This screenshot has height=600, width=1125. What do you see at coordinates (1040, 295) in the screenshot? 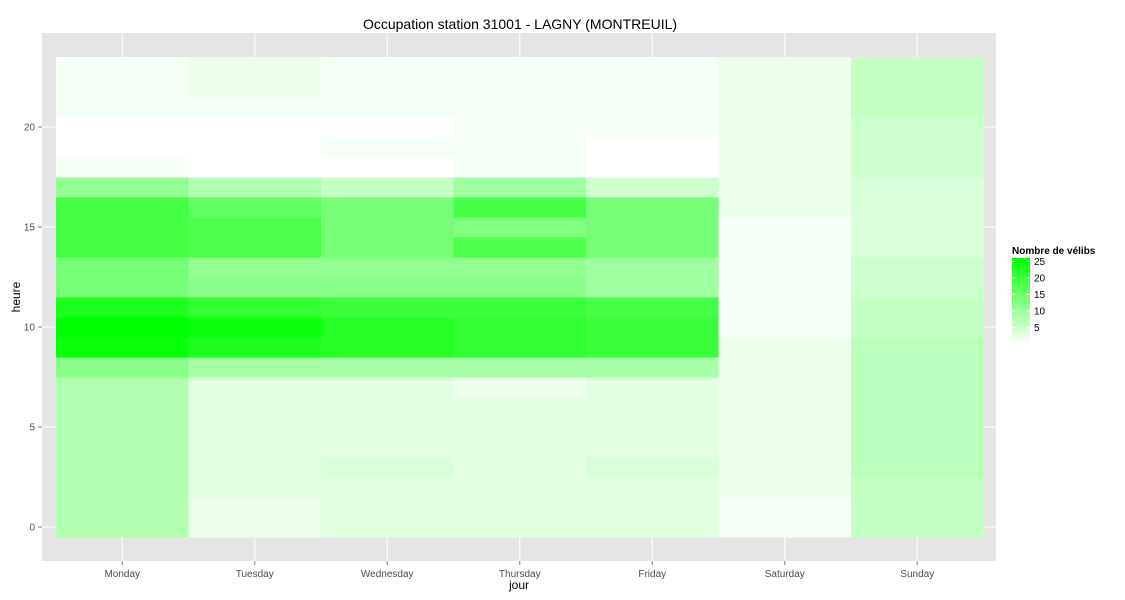
I see `legend-label: 15` at bounding box center [1040, 295].